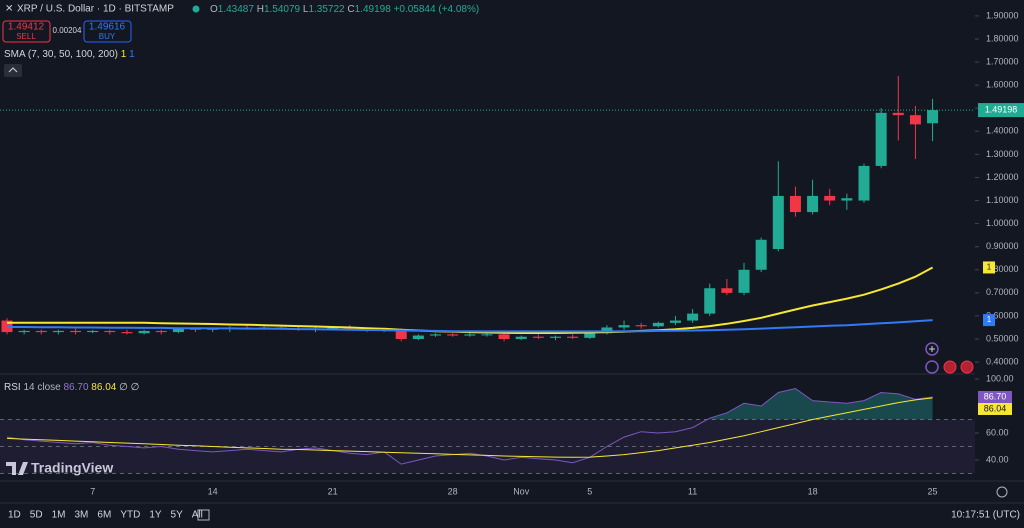 This screenshot has width=1024, height=528. What do you see at coordinates (155, 515) in the screenshot?
I see `range-button: 1Y` at bounding box center [155, 515].